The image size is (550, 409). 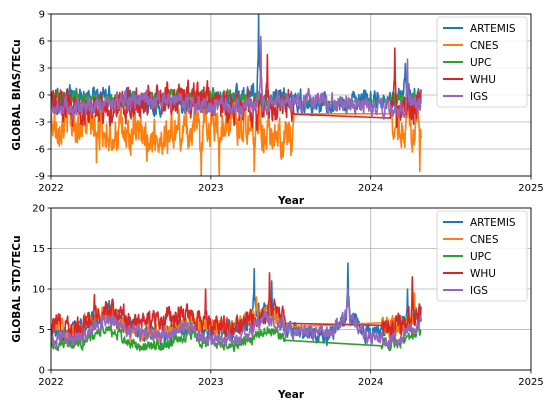 I want to click on y-tick-label: 15, so click(x=38, y=249).